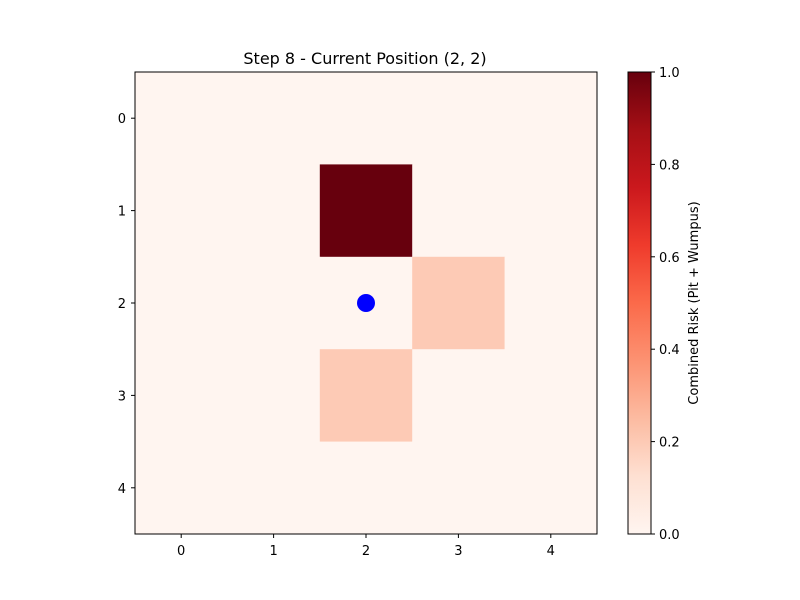 Image resolution: width=800 pixels, height=600 pixels. I want to click on x-axis: 0 1 2 3 4, so click(366, 546).